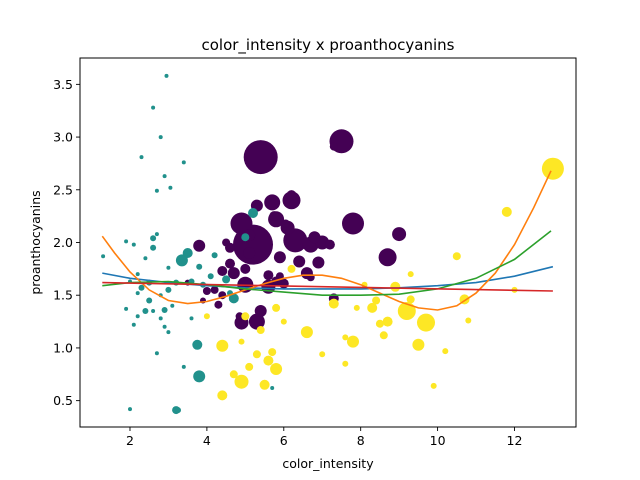 The image size is (640, 480). Describe the element at coordinates (63, 242) in the screenshot. I see `y-tick-label-3: 2.0` at that location.